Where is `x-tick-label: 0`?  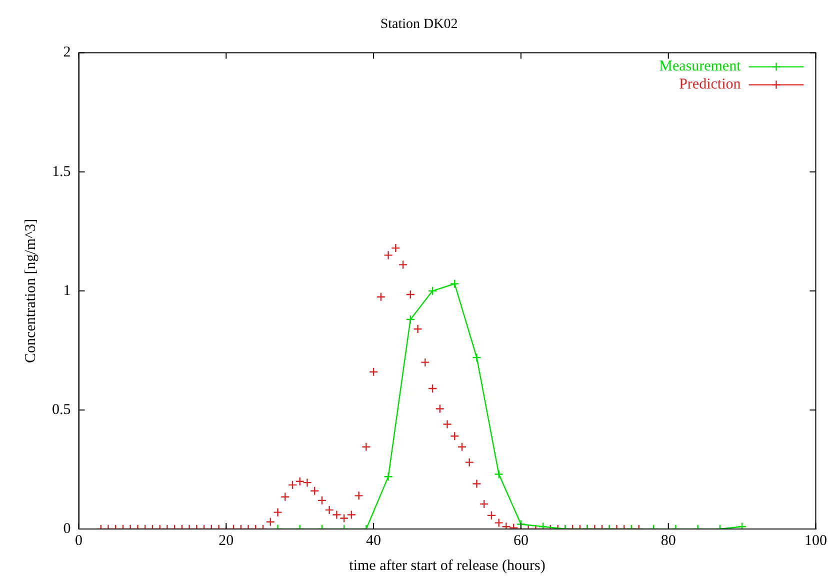
x-tick-label: 0 is located at coordinates (78, 540).